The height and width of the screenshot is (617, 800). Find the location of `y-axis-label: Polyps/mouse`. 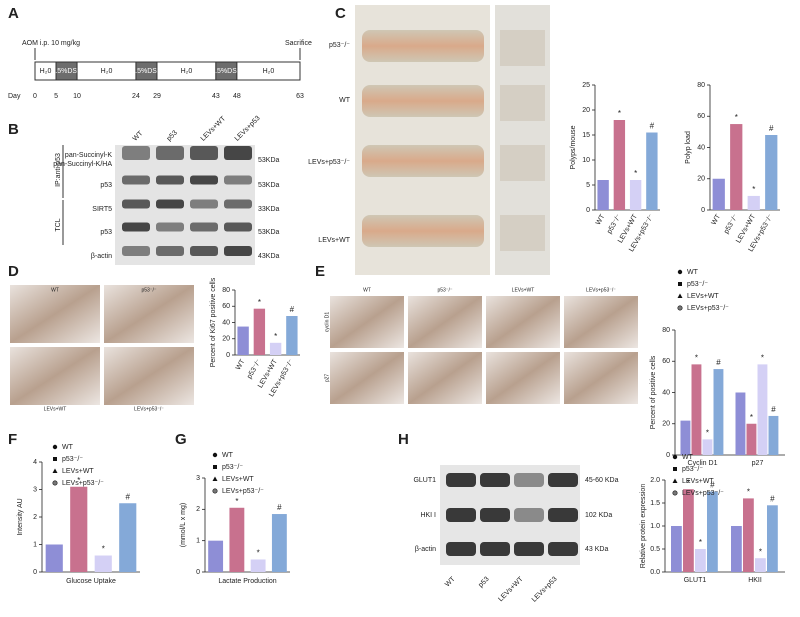

y-axis-label: Polyps/mouse is located at coordinates (573, 147).